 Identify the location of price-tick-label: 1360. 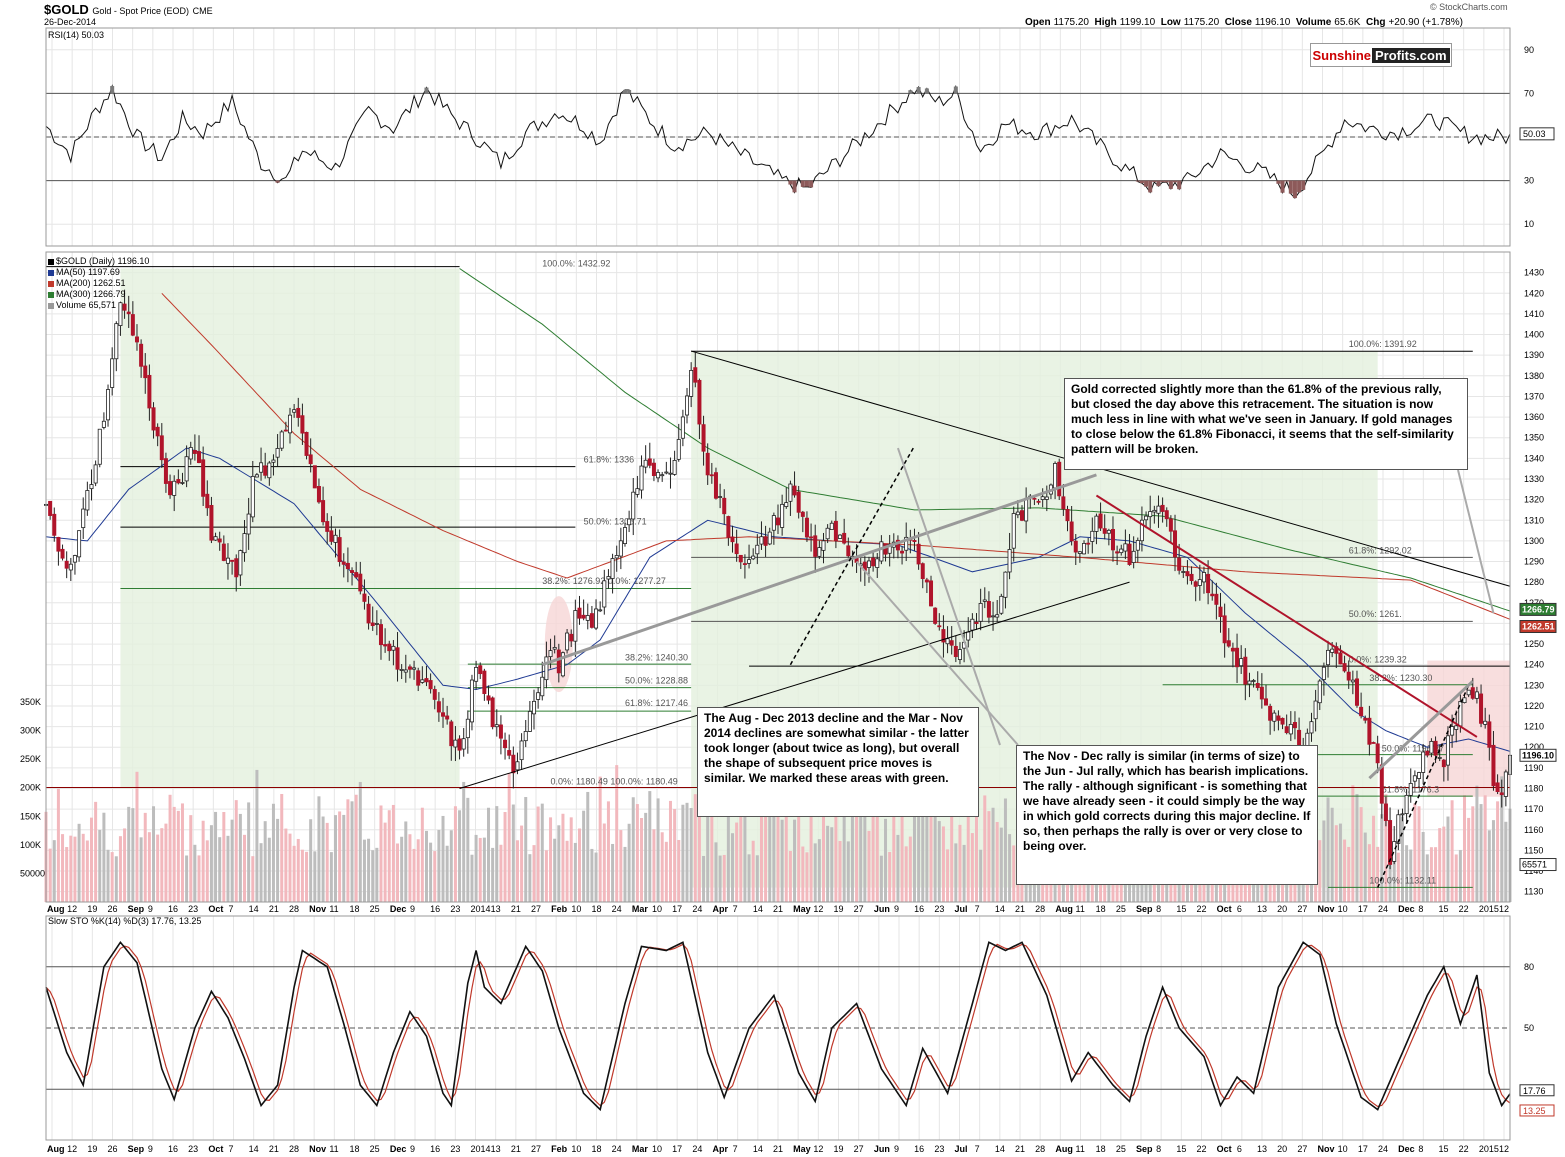
(1534, 417).